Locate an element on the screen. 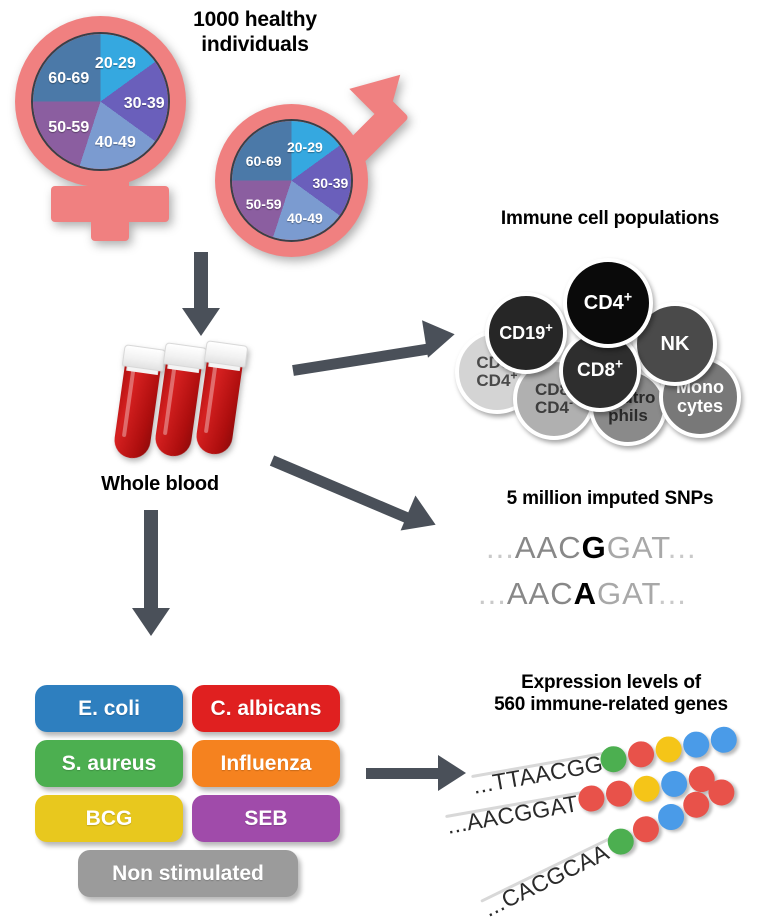 The height and width of the screenshot is (922, 771). page-title-line1: 1000 healthy is located at coordinates (255, 19).